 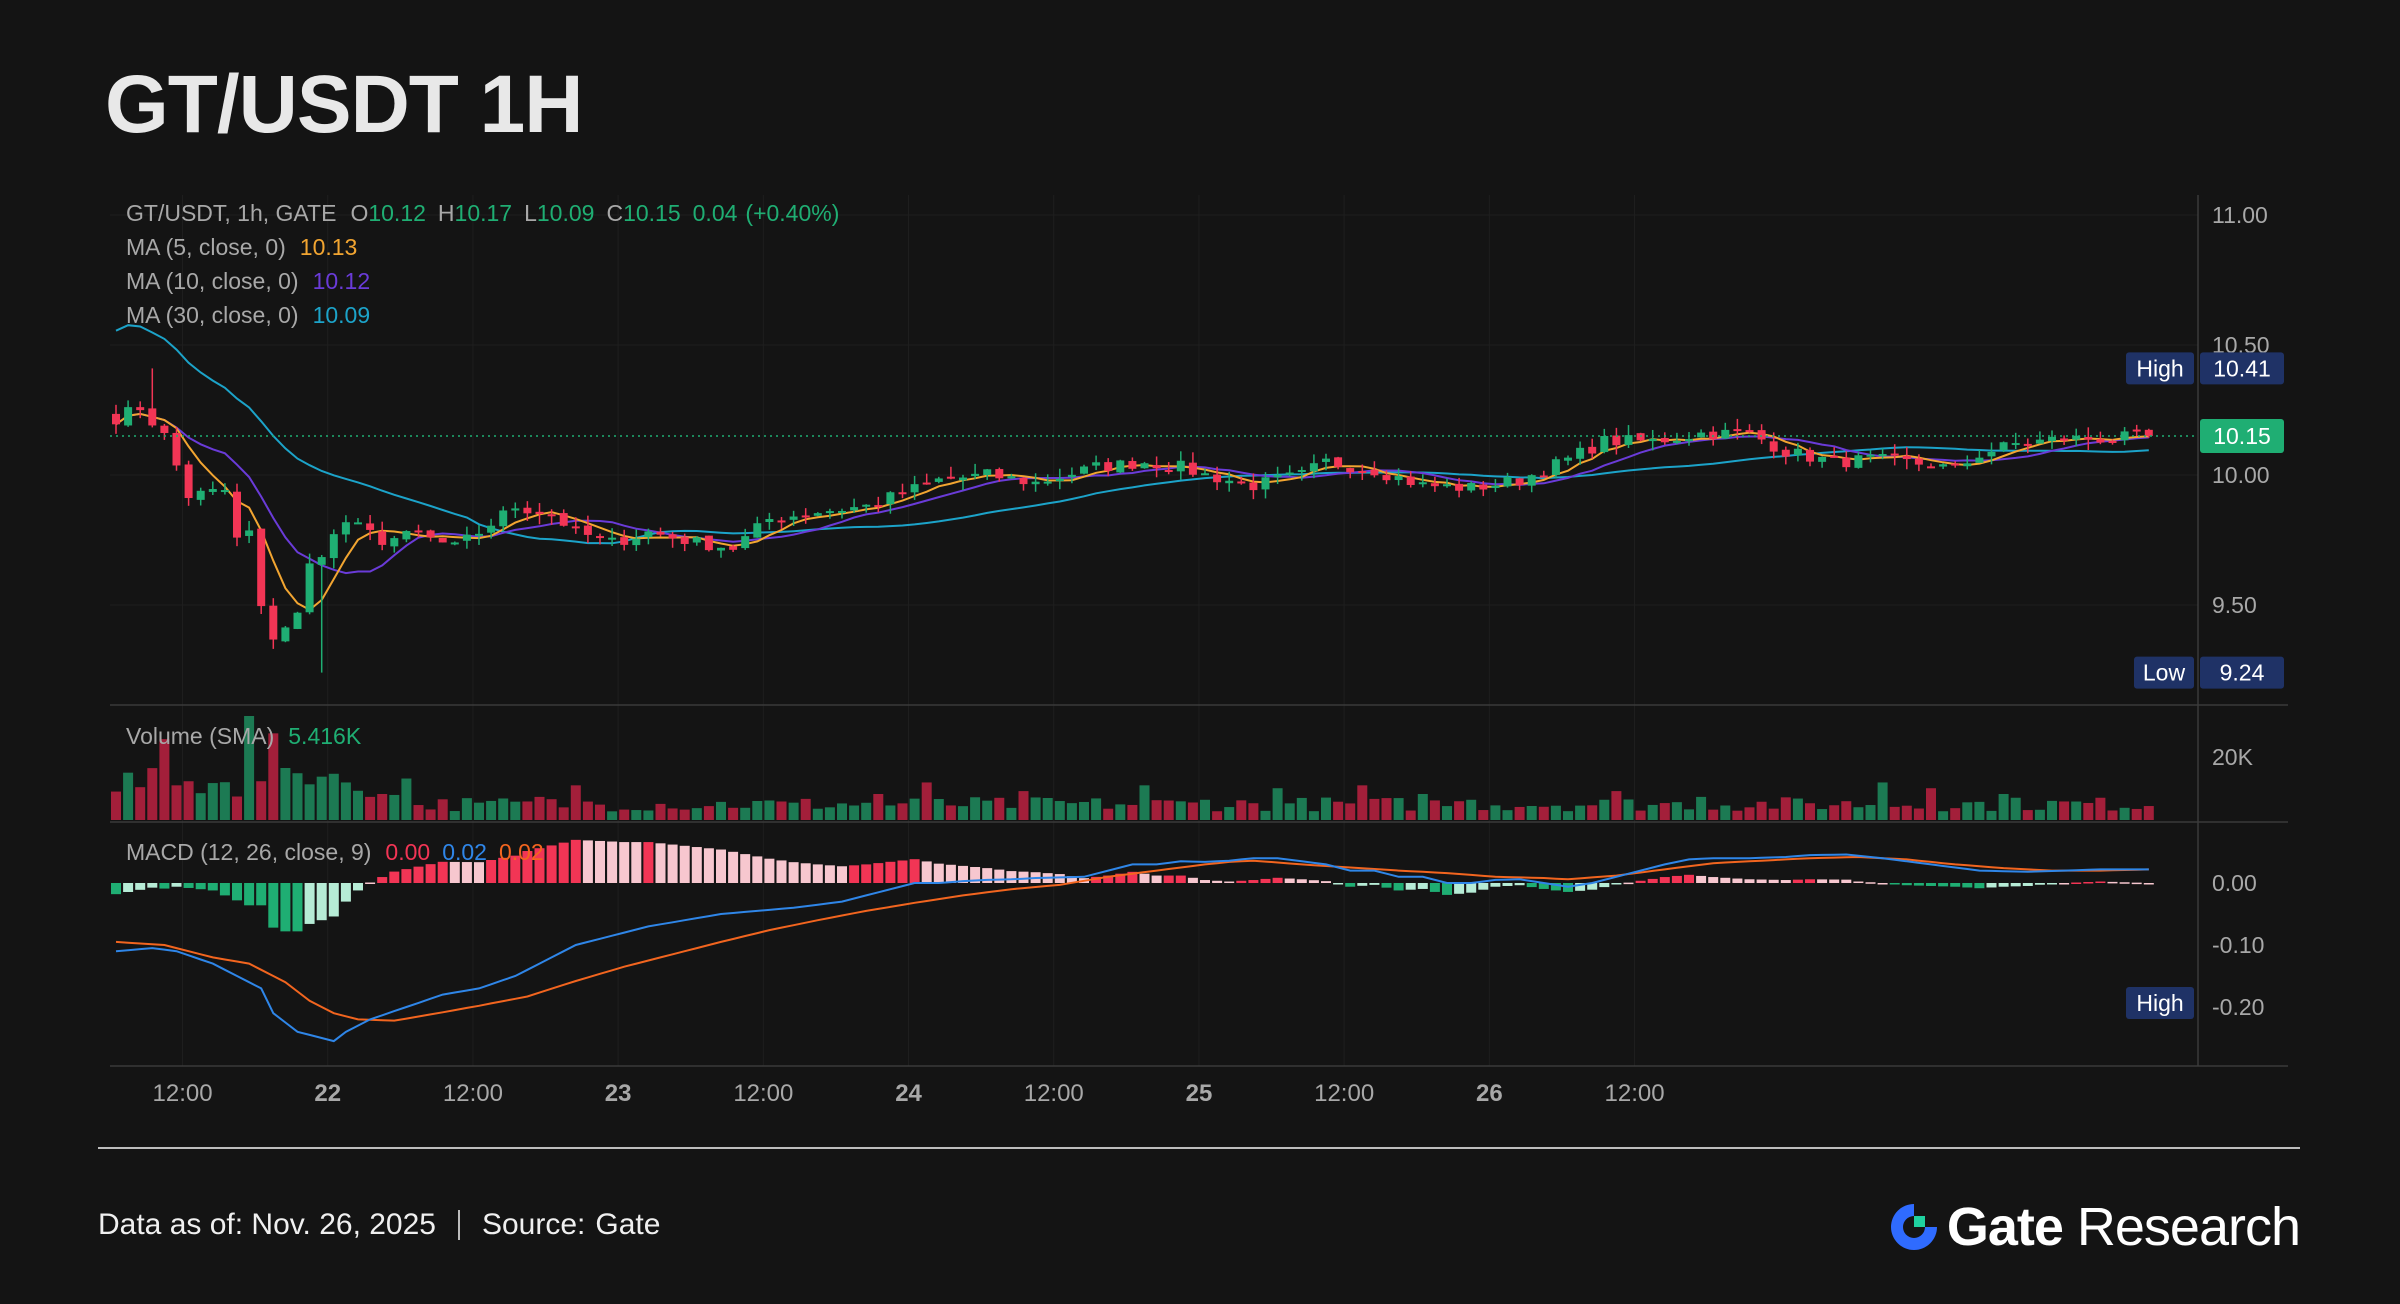 I want to click on ma10-label: MA (10, close, 0), so click(x=212, y=281).